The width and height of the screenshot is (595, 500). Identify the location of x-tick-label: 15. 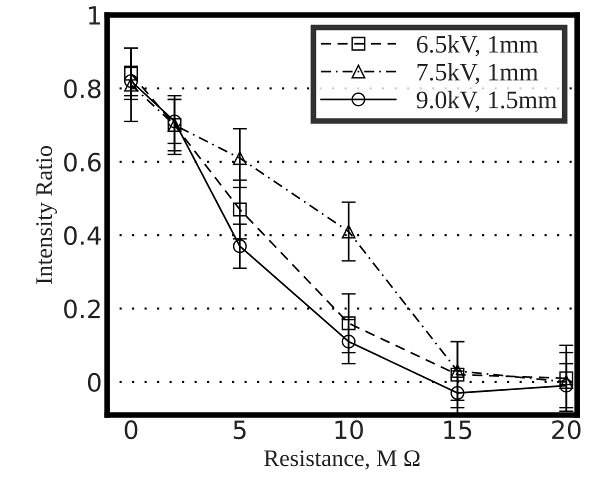
(458, 430).